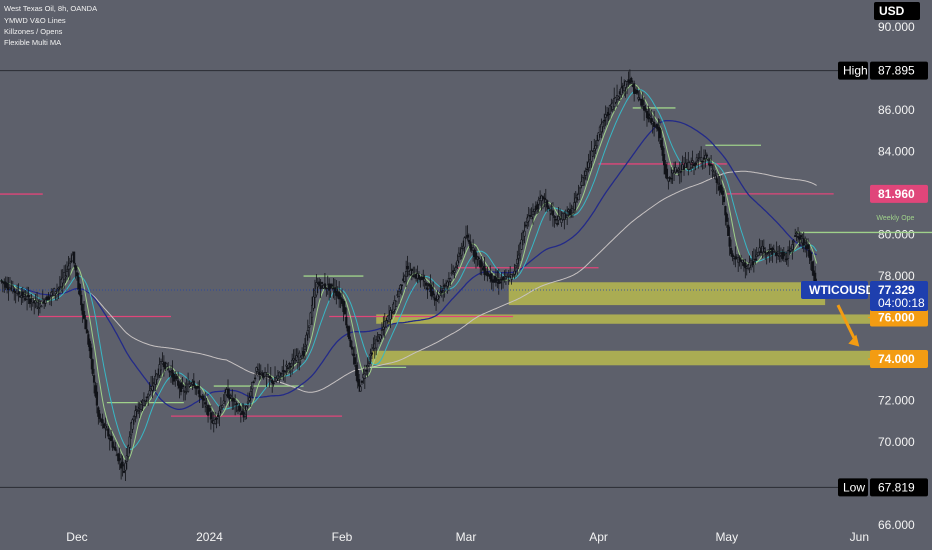 This screenshot has width=932, height=550. I want to click on current-price-value: 77.329, so click(896, 290).